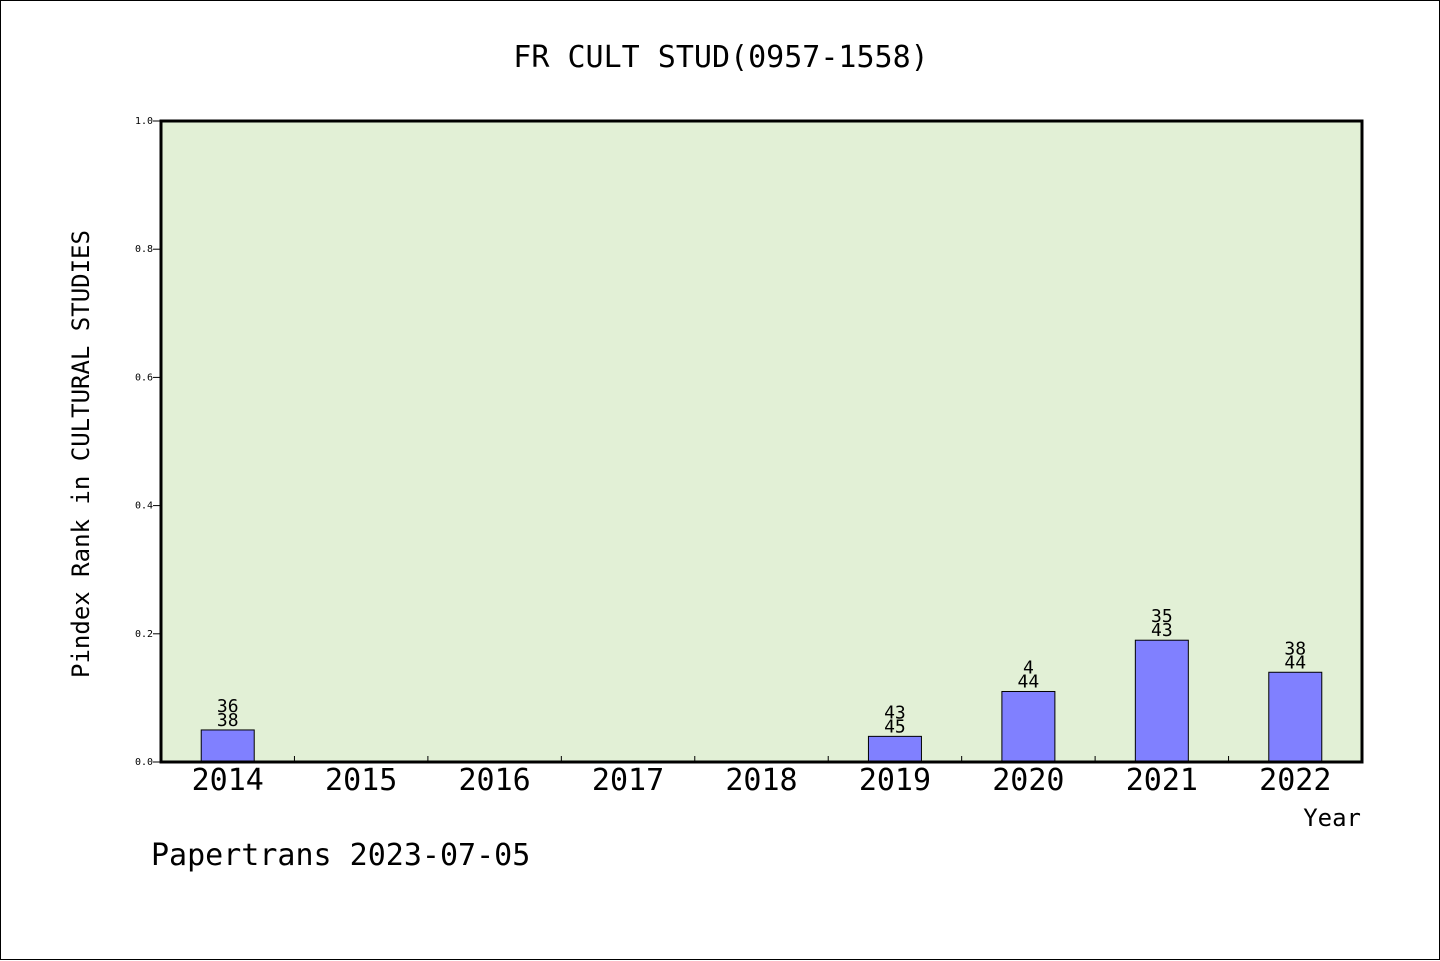 Image resolution: width=1440 pixels, height=961 pixels. I want to click on data-label-top: 36, so click(228, 706).